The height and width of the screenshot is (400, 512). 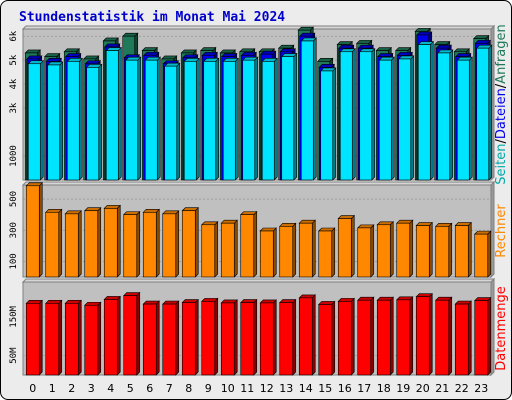 What do you see at coordinates (461, 50) in the screenshot?
I see `bar-seiten-22-top` at bounding box center [461, 50].